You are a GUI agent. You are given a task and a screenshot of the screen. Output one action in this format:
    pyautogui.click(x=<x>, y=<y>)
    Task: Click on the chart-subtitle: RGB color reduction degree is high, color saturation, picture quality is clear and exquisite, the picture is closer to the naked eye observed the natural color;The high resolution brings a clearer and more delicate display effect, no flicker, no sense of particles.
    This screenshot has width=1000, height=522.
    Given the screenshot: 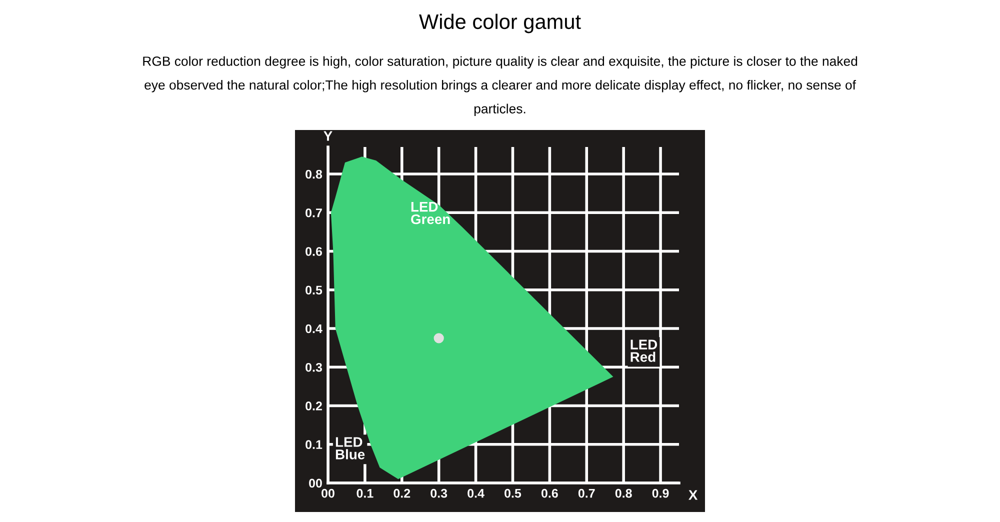 What is the action you would take?
    pyautogui.click(x=500, y=86)
    